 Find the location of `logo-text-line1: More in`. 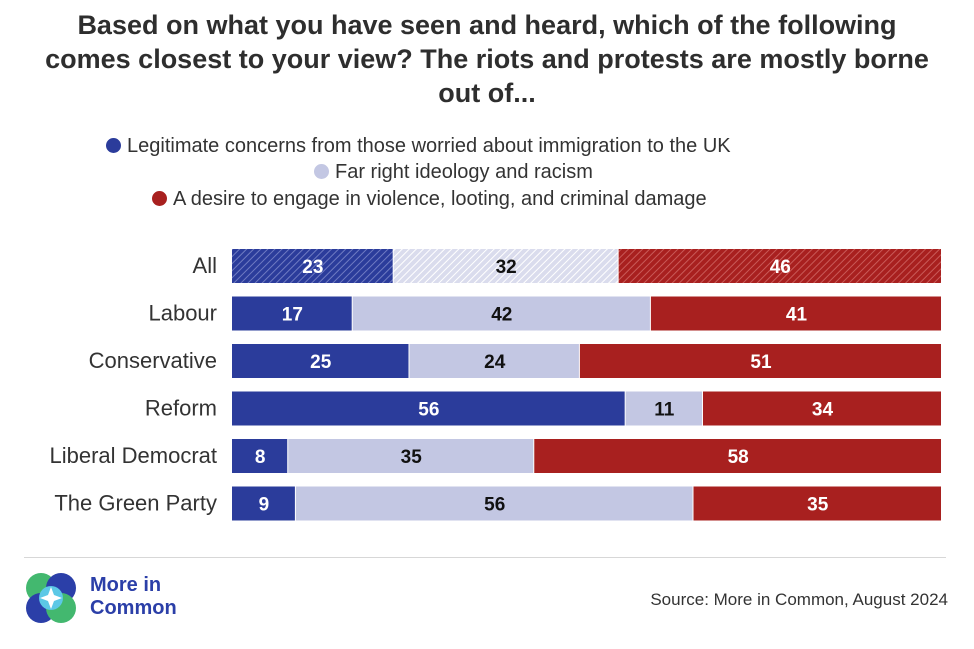

logo-text-line1: More in is located at coordinates (126, 585).